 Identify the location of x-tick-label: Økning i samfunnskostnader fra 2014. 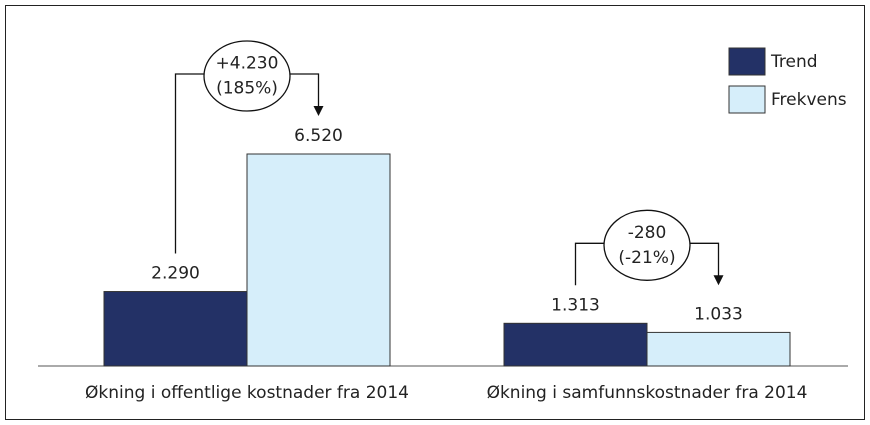
(647, 393).